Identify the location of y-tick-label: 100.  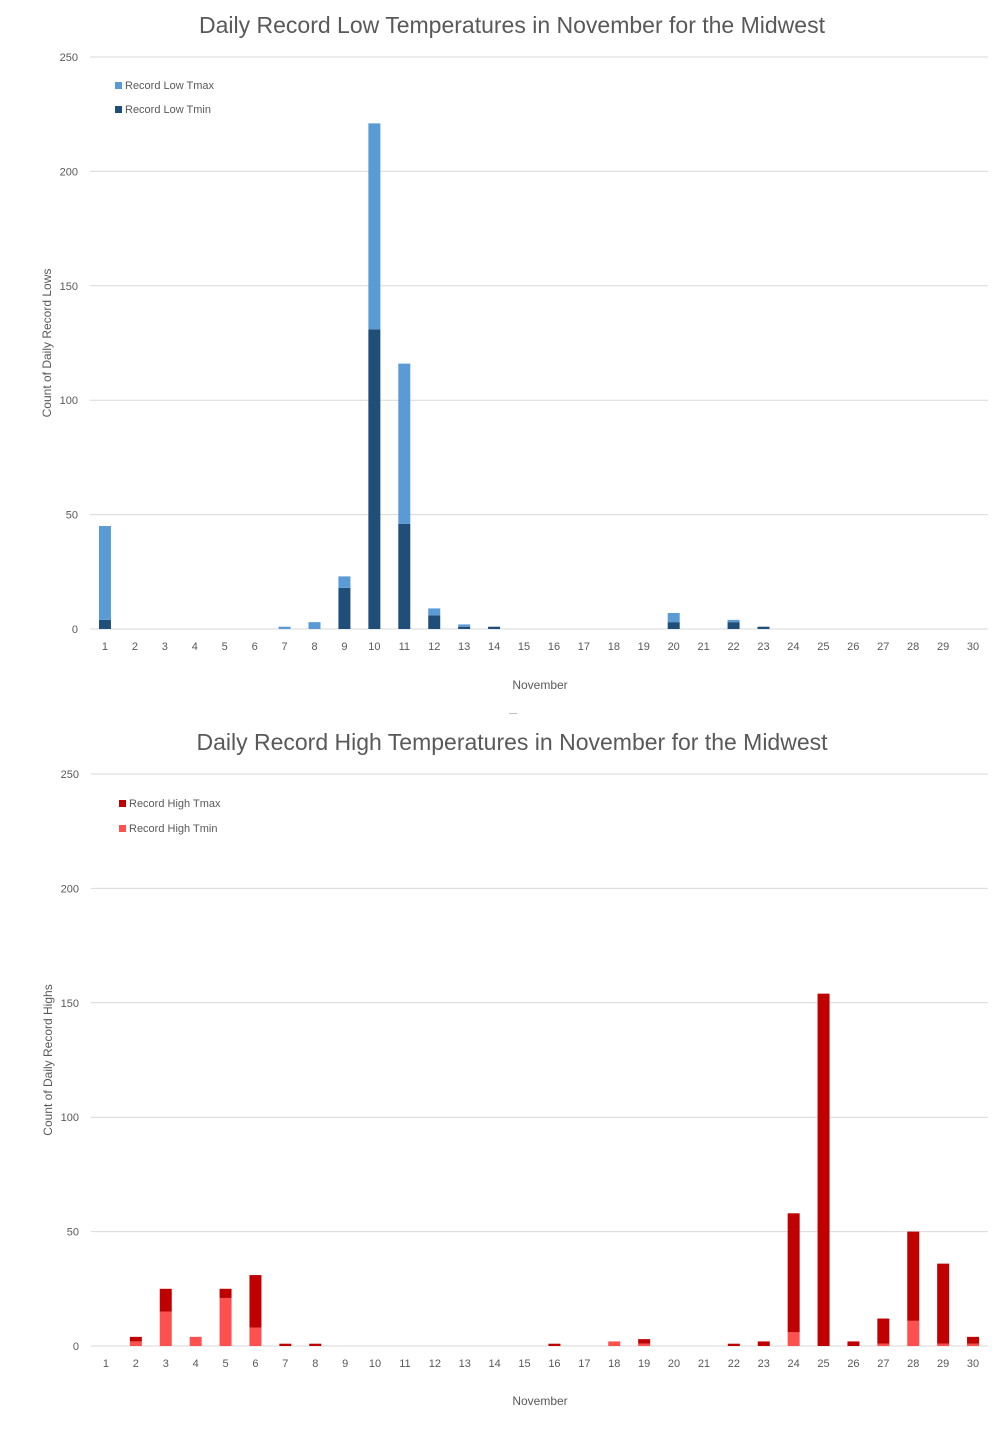
(70, 1118).